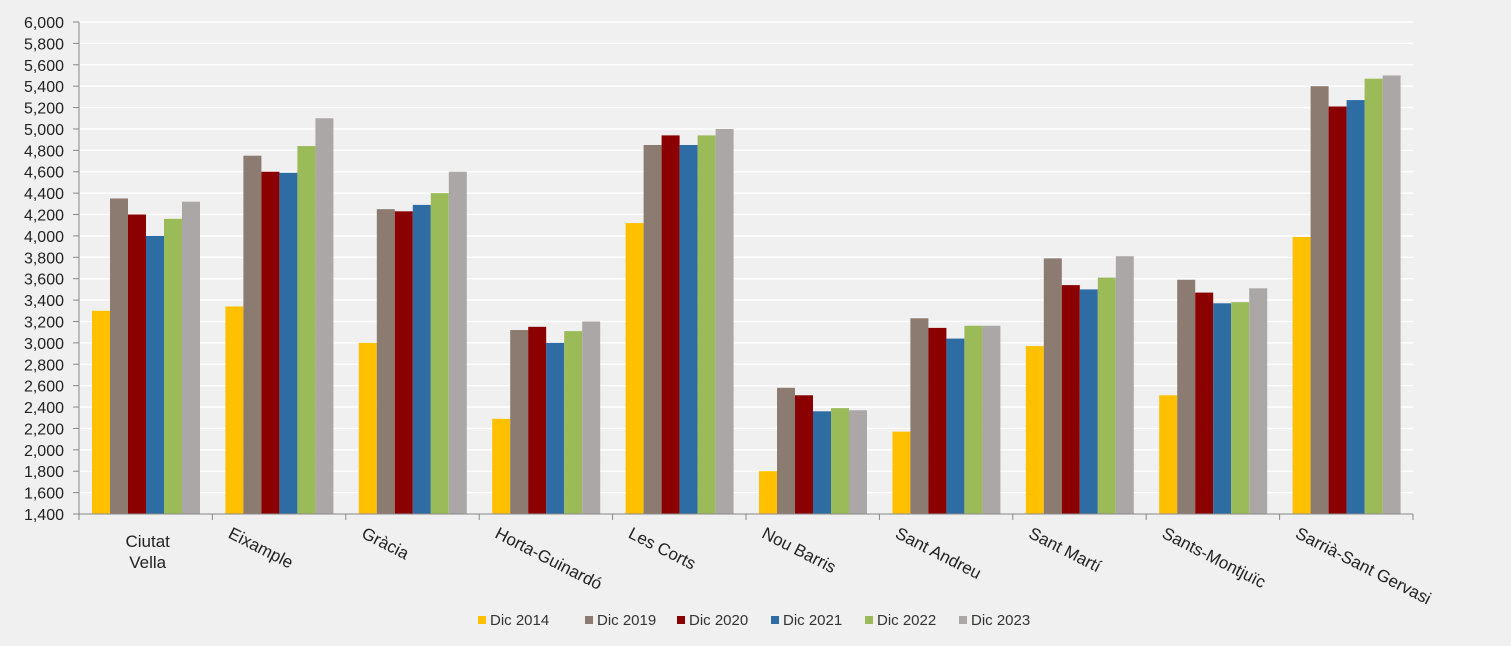  Describe the element at coordinates (44, 130) in the screenshot. I see `y-tick-label: 5,000` at that location.